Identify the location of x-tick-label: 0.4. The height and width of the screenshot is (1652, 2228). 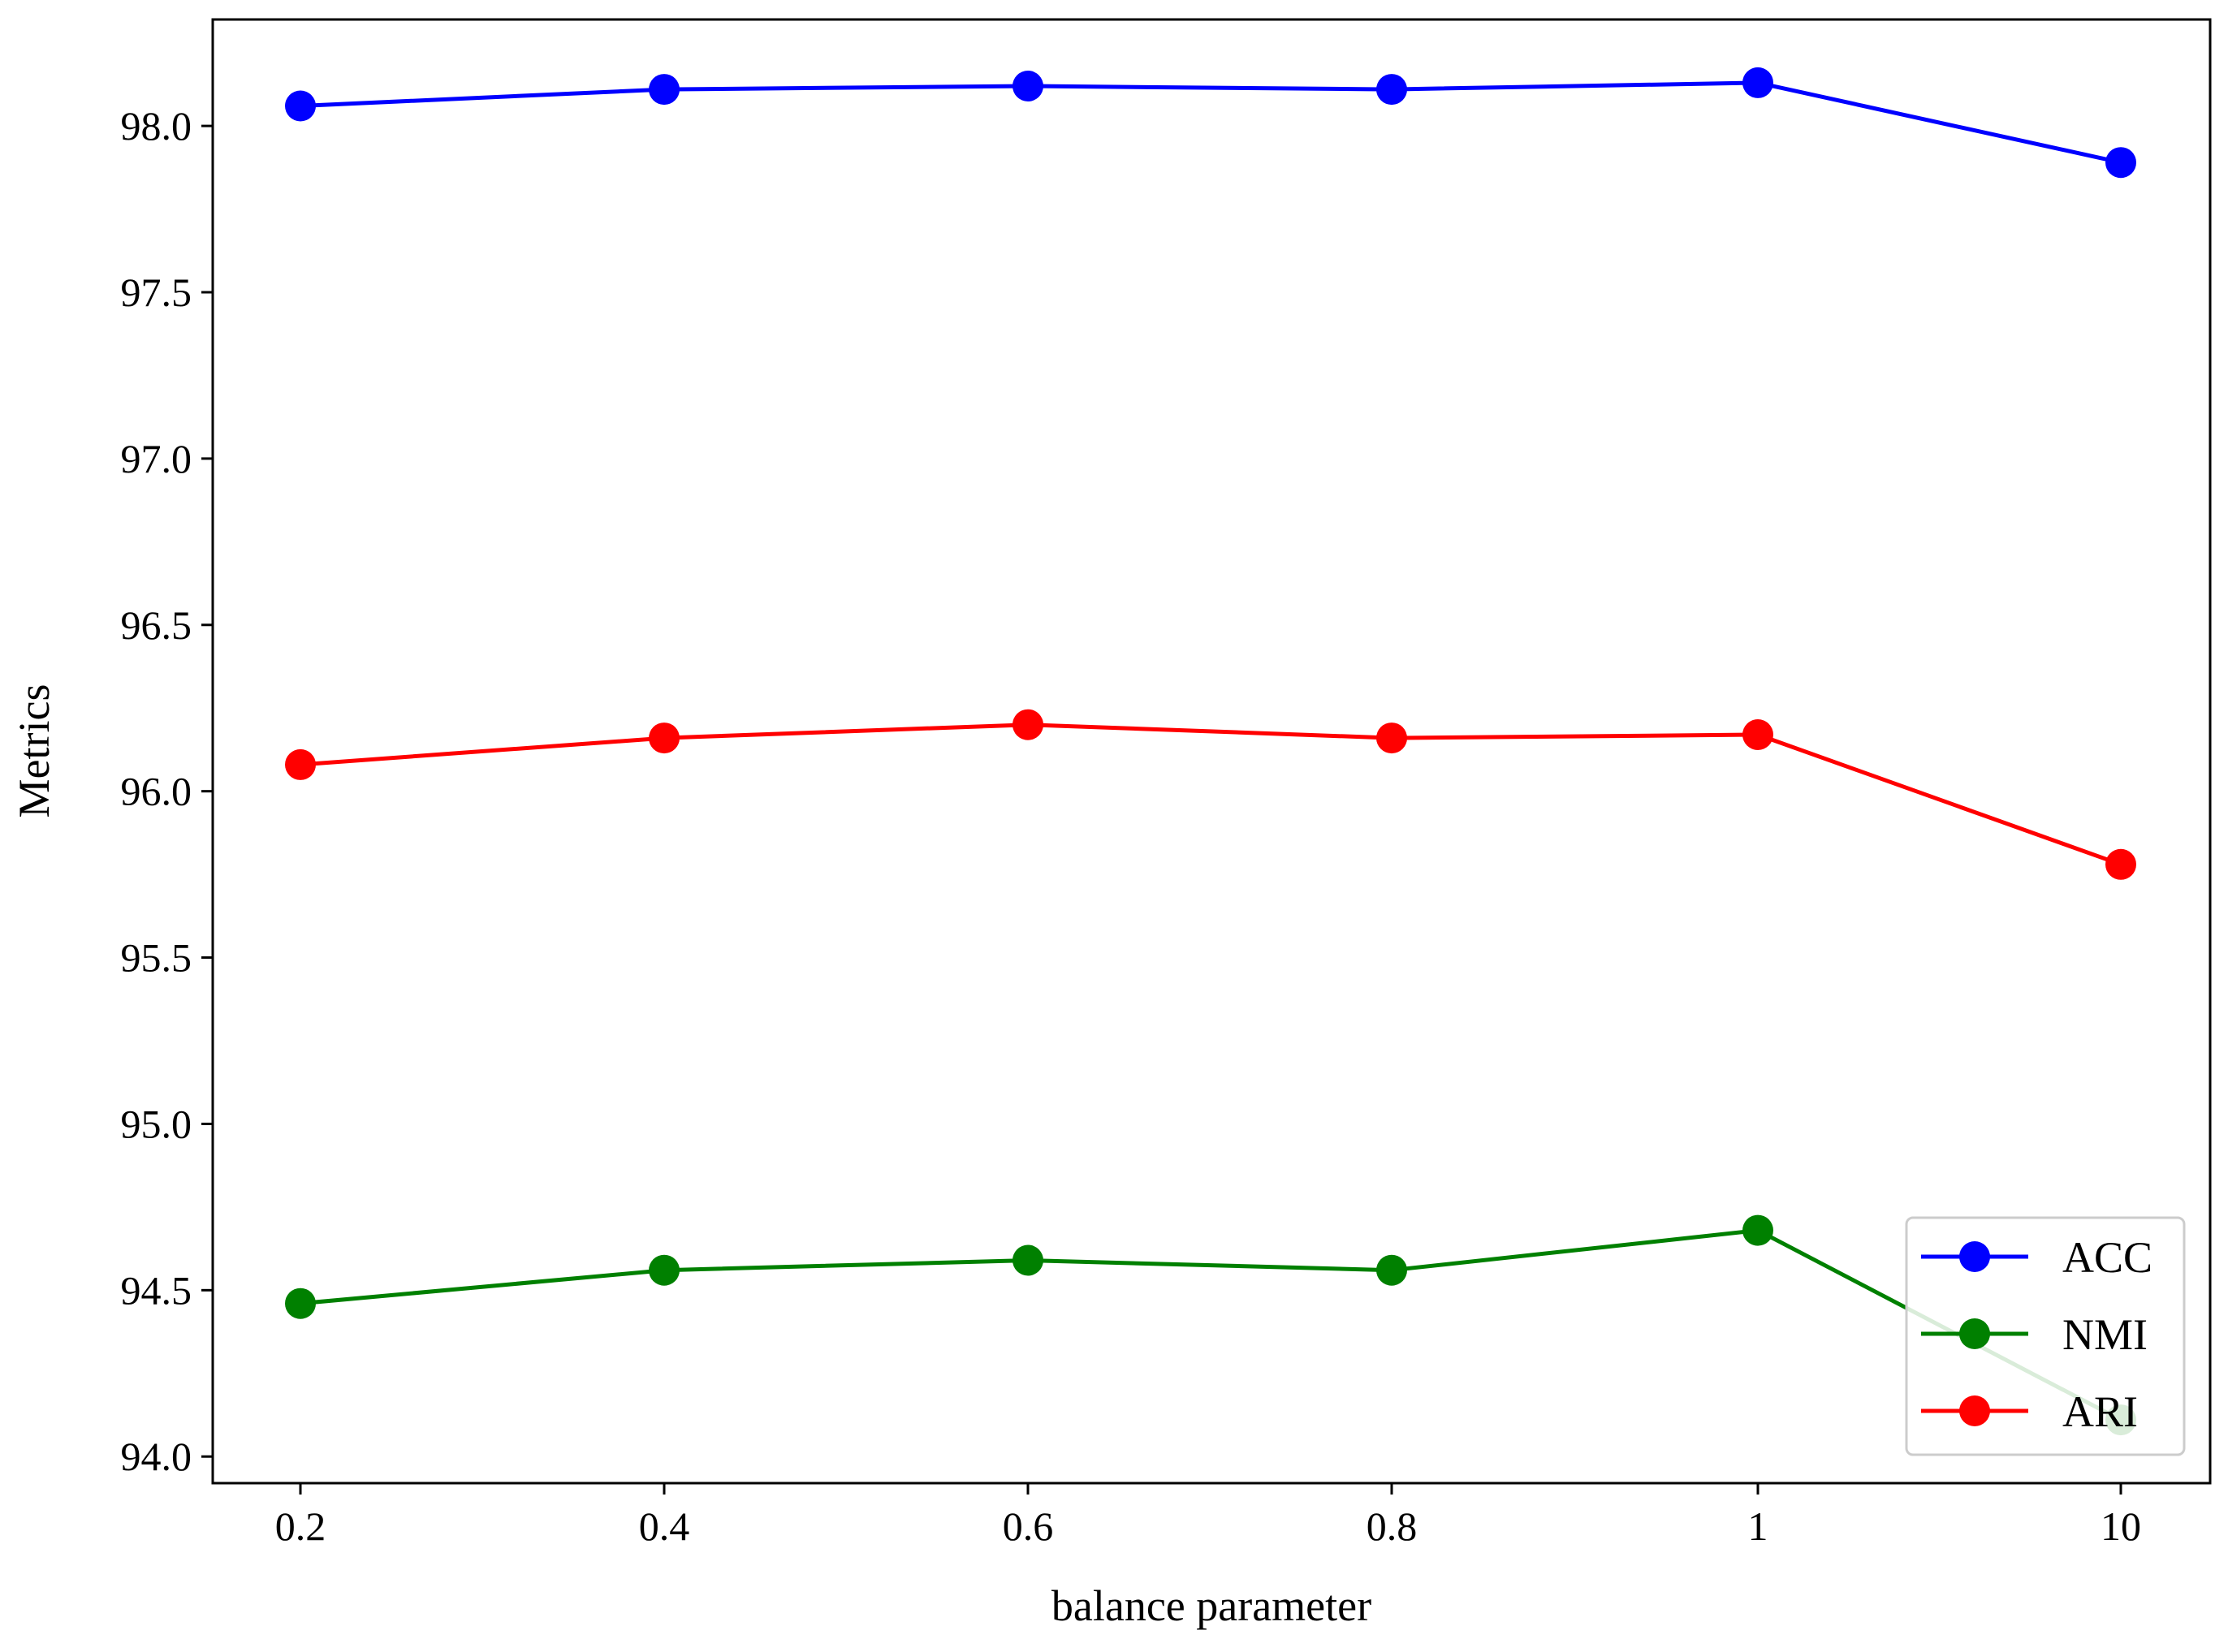
(664, 1526).